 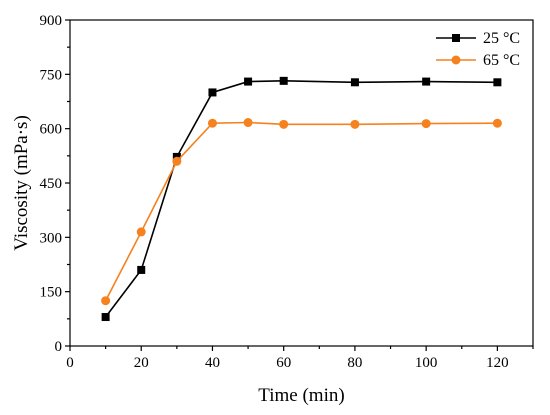 I want to click on y-axis-title: Viscosity (mPa·s), so click(x=21, y=183).